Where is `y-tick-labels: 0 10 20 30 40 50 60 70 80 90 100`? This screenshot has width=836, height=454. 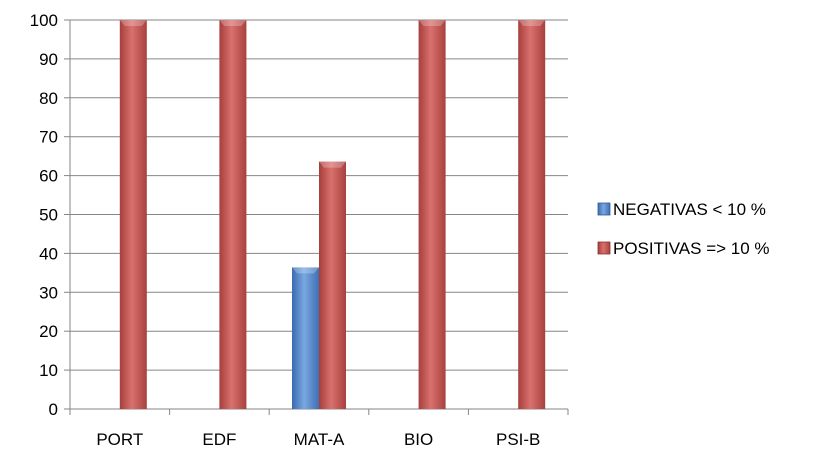
y-tick-labels: 0 10 20 30 40 50 60 70 80 90 100 is located at coordinates (44, 215).